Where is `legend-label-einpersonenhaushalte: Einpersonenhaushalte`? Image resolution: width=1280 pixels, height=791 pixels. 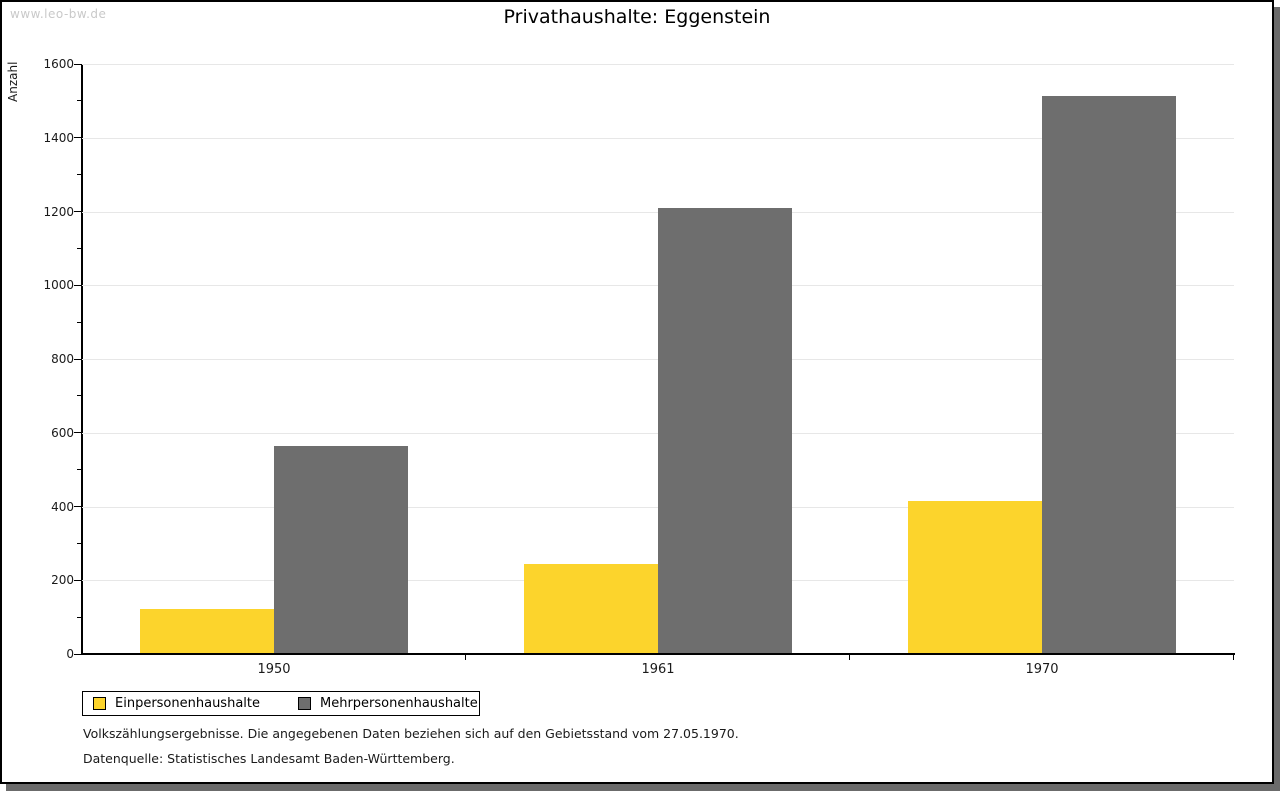
legend-label-einpersonenhaushalte: Einpersonenhaushalte is located at coordinates (187, 703).